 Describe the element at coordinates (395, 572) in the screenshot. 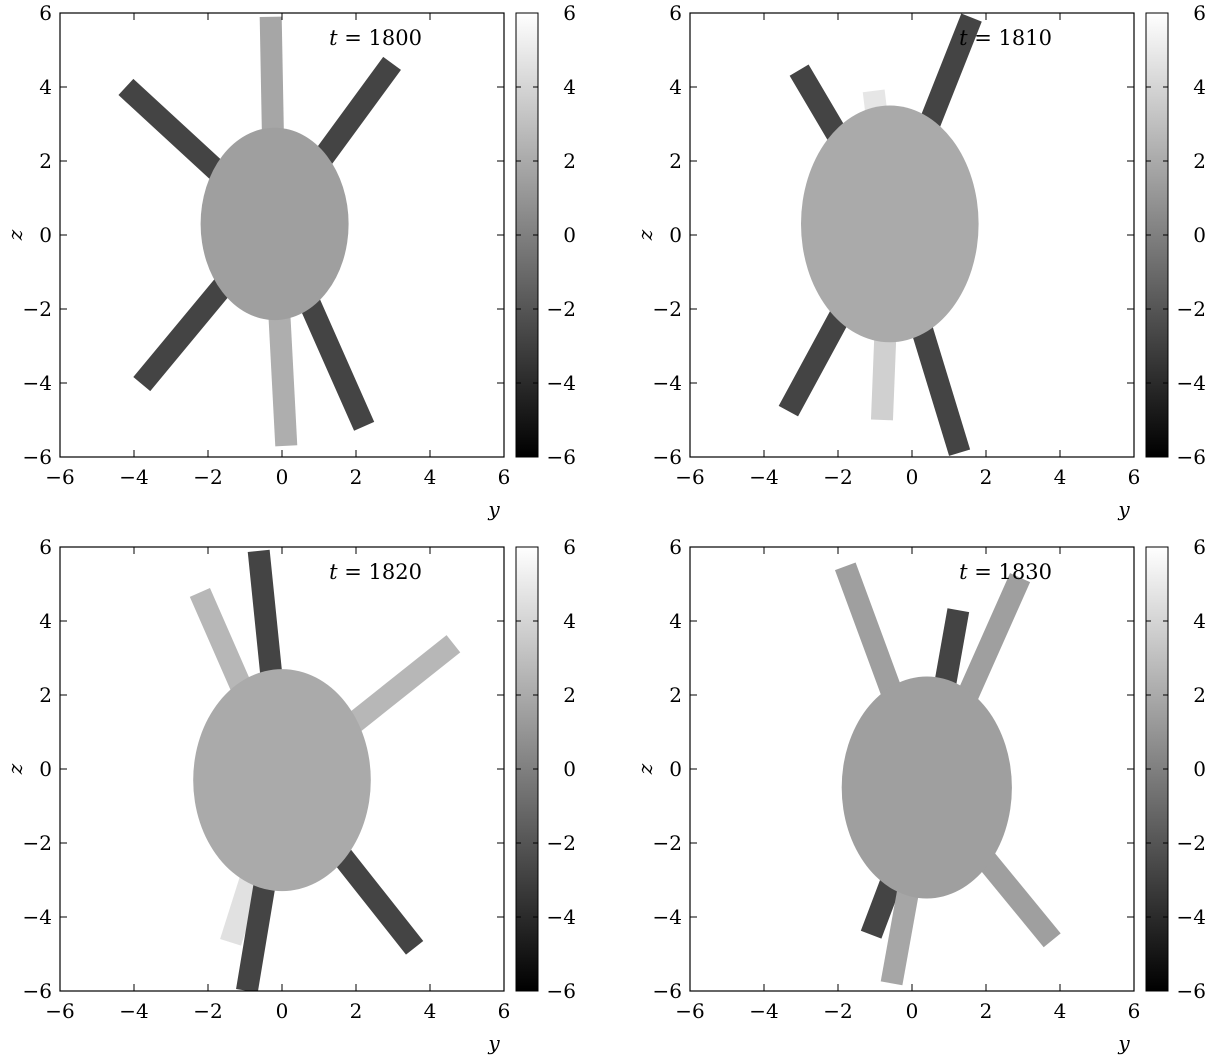

I see `time-value: 1820` at that location.